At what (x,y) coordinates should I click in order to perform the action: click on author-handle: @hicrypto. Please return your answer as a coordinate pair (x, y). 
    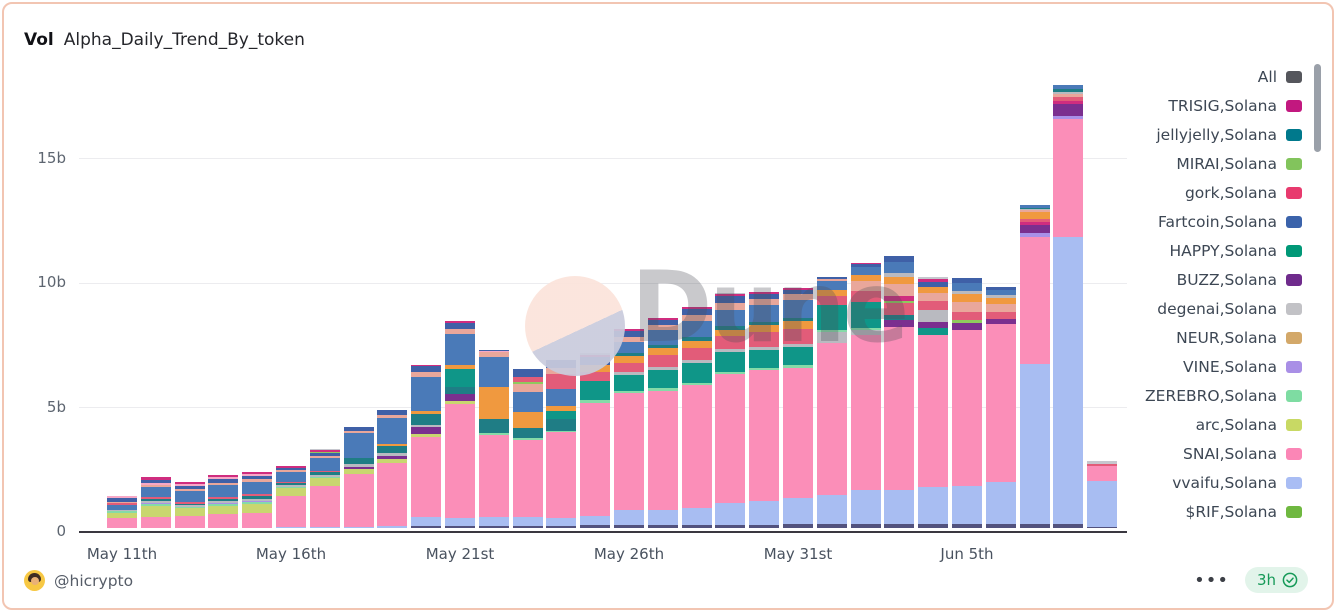
    Looking at the image, I should click on (94, 580).